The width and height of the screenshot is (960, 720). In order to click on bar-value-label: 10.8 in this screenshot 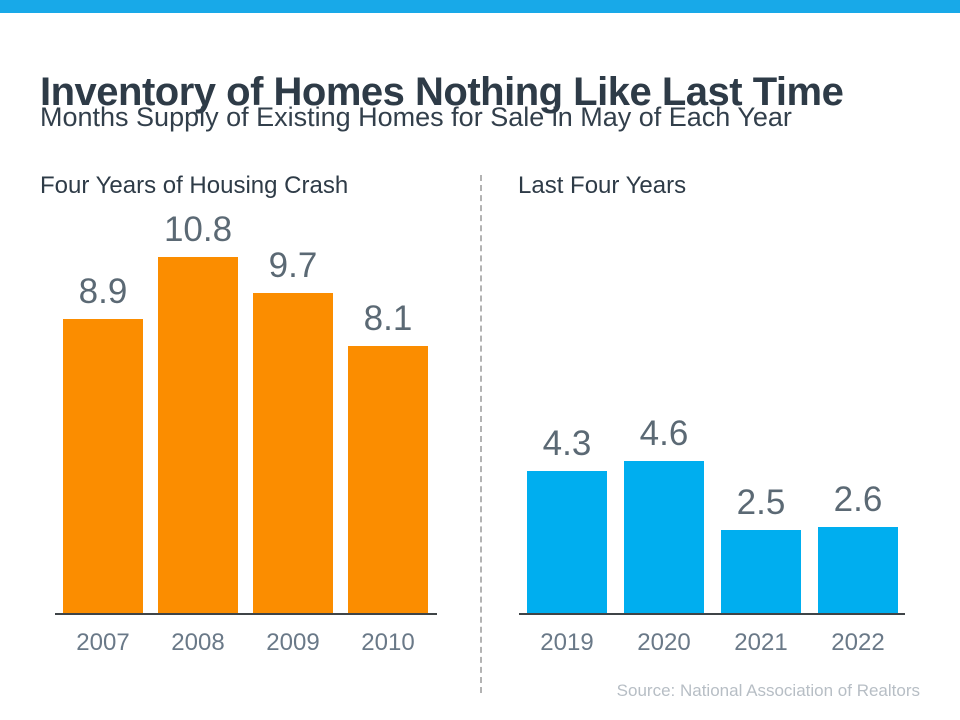, I will do `click(198, 229)`.